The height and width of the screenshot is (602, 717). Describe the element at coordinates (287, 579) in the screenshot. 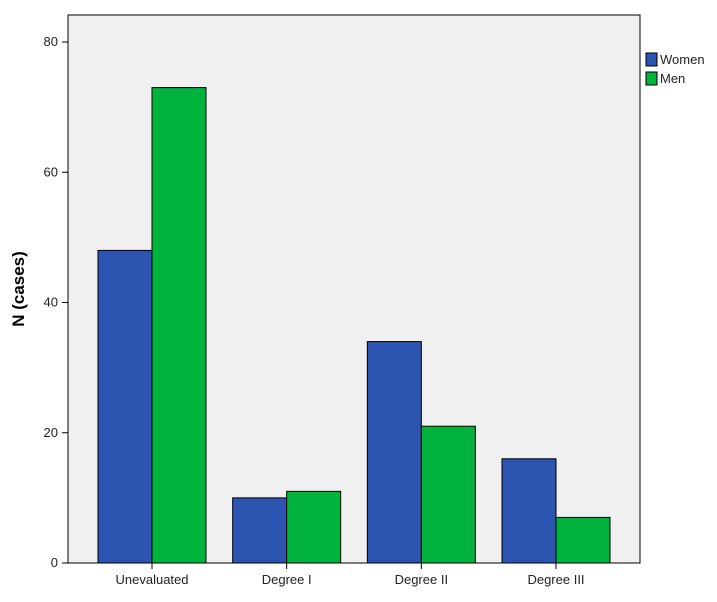

I see `x-tick-label: Degree I` at that location.